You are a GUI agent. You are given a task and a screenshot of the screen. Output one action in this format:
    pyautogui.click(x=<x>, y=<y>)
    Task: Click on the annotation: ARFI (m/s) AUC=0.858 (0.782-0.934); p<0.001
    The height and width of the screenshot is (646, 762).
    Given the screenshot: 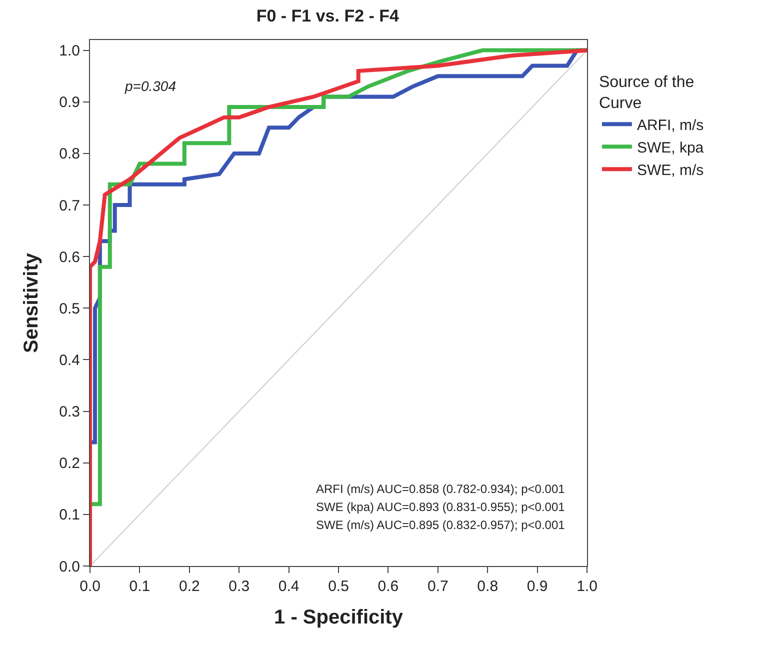 What is the action you would take?
    pyautogui.click(x=441, y=489)
    